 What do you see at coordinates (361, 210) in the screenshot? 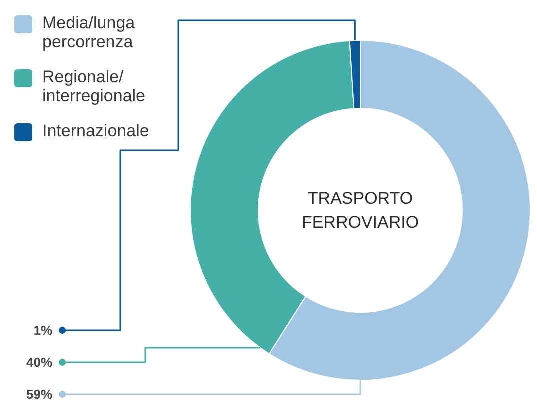
I see `text: TRASPORTO FERROVIARIO` at bounding box center [361, 210].